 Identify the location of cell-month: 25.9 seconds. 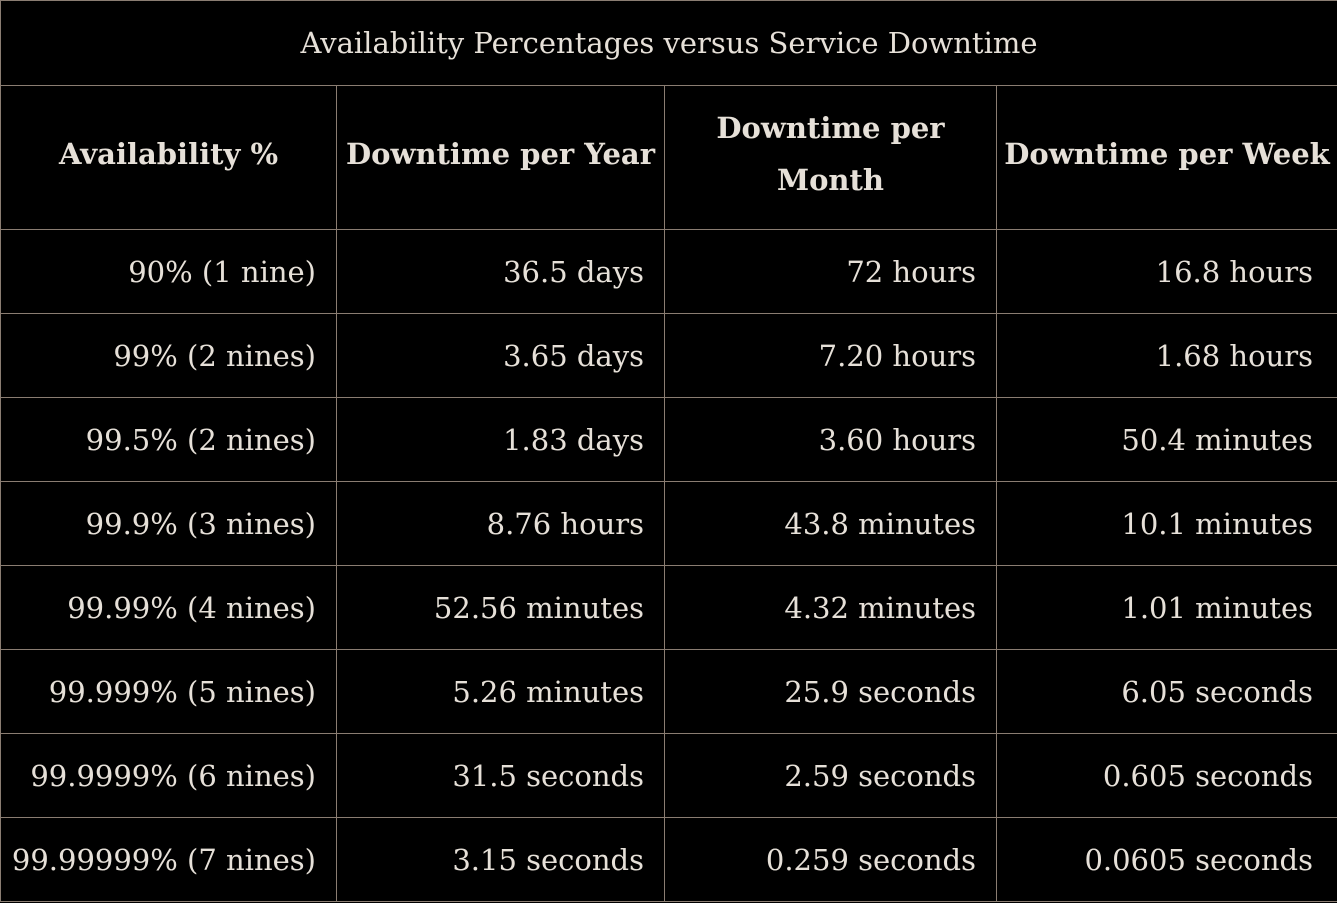
(830, 691).